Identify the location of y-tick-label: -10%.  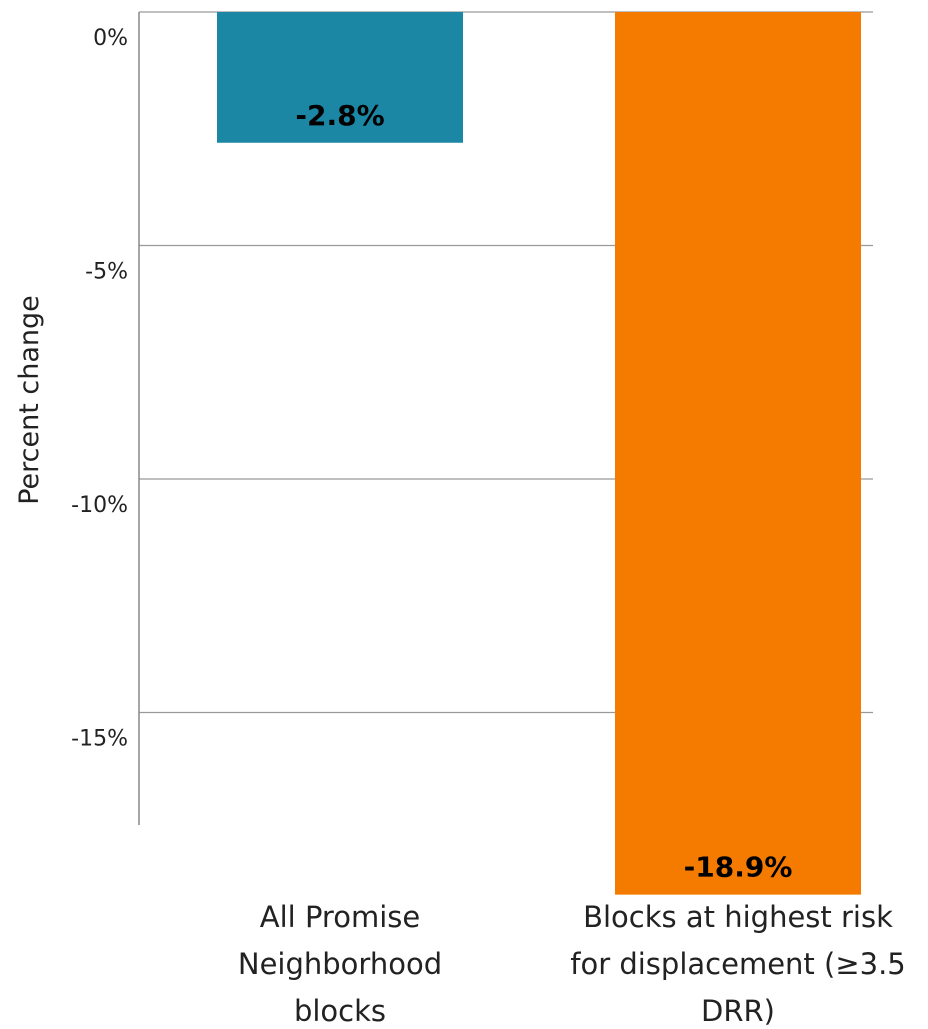
(99, 505).